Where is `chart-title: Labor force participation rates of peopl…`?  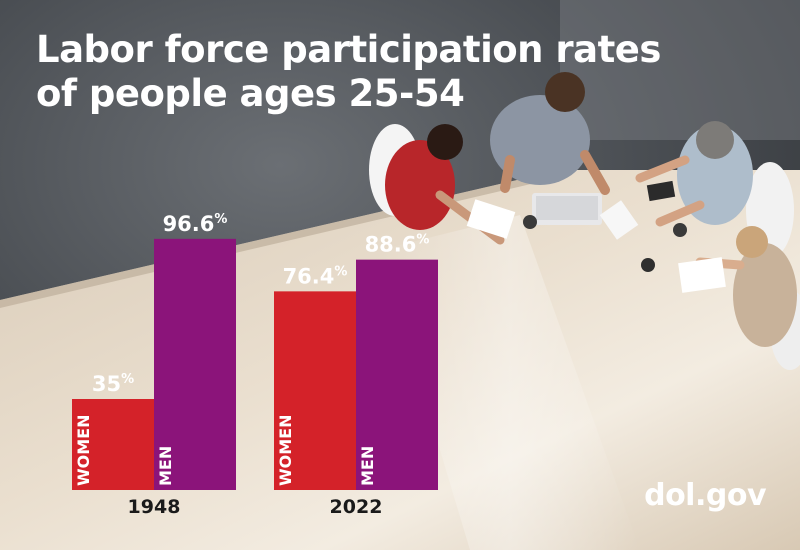
chart-title: Labor force participation rates of peopl… is located at coordinates (348, 72).